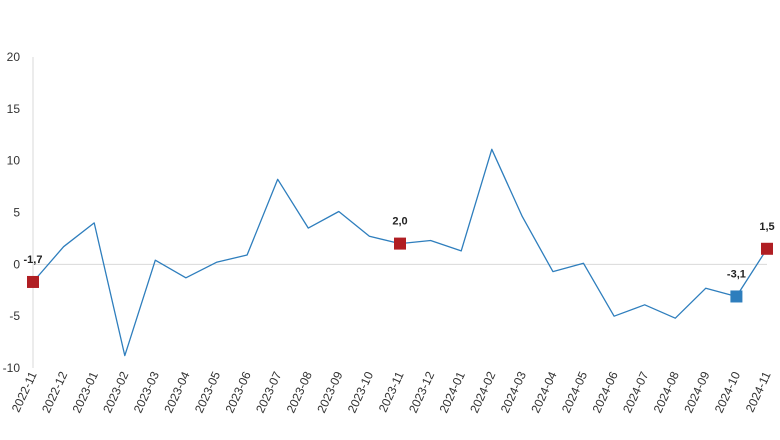 This screenshot has height=440, width=780. Describe the element at coordinates (14, 57) in the screenshot. I see `y-tick-label: 20` at that location.